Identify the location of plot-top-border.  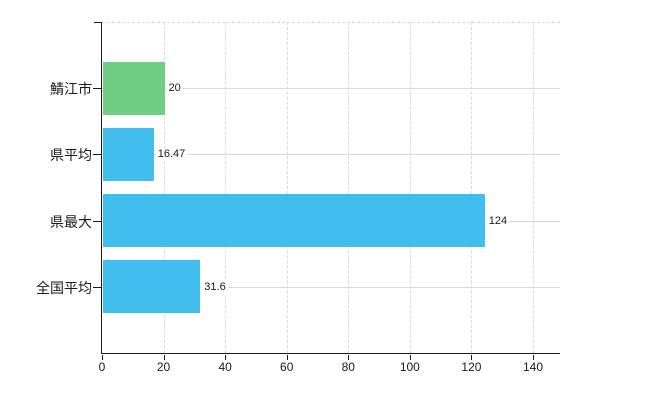
(331, 22).